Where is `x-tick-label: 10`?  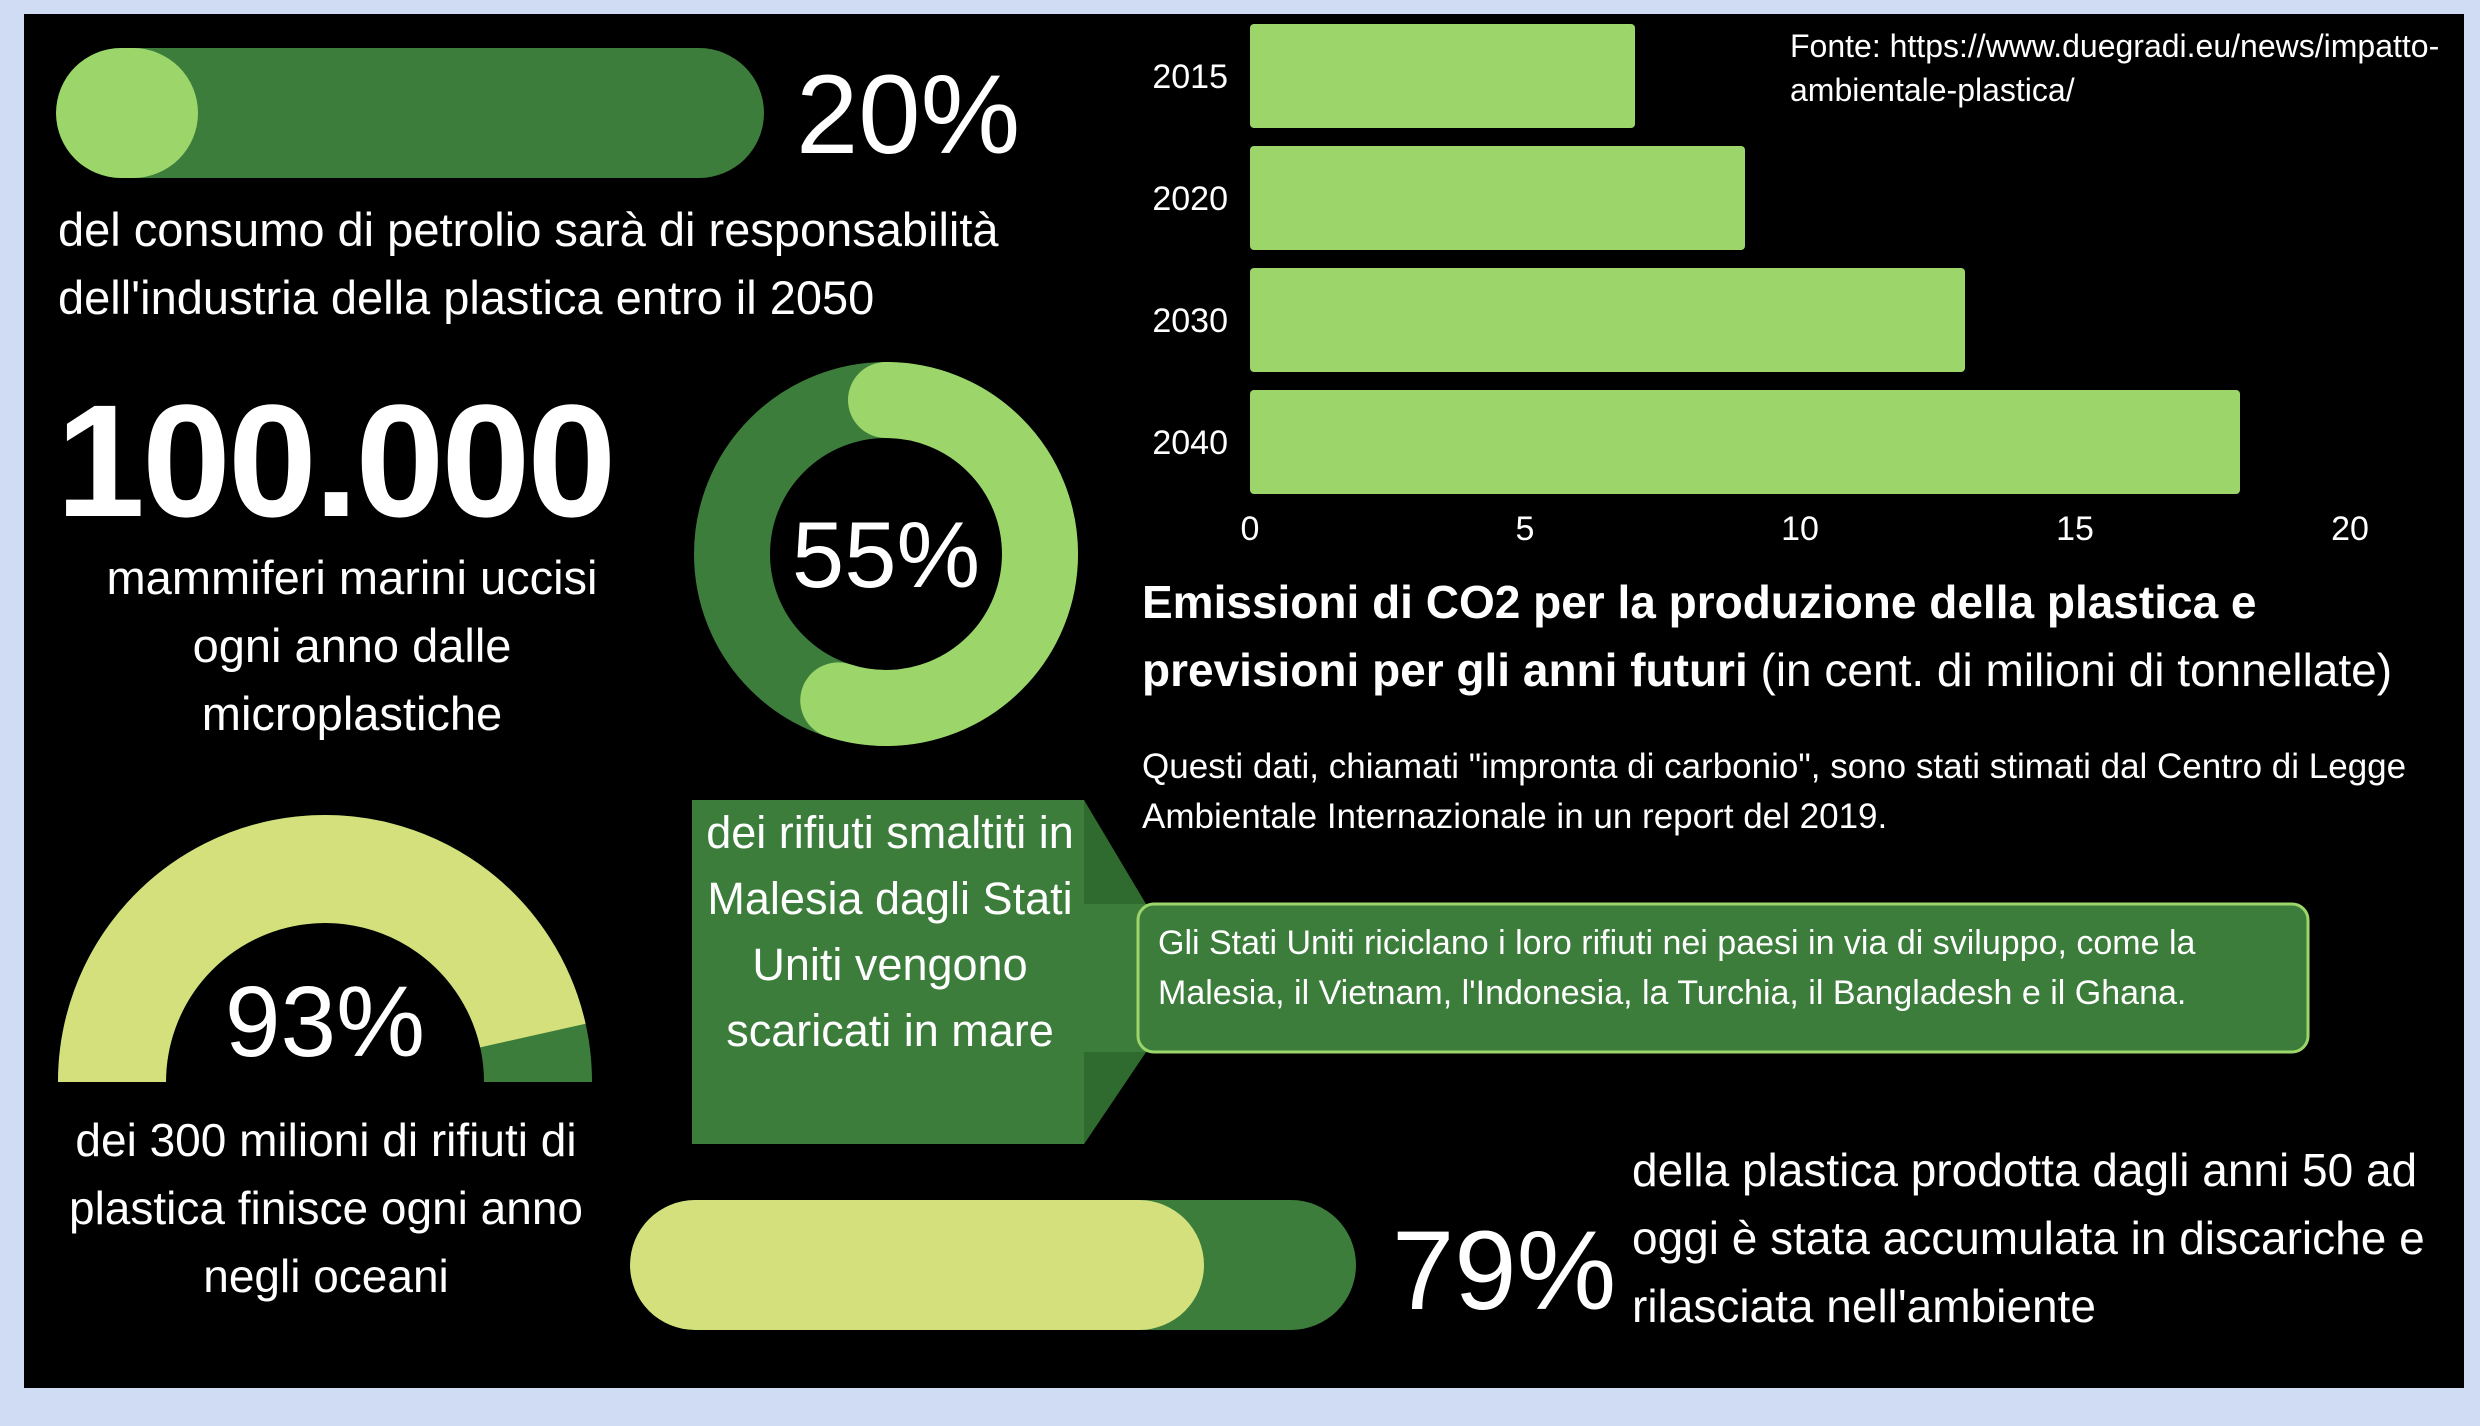 x-tick-label: 10 is located at coordinates (1800, 529).